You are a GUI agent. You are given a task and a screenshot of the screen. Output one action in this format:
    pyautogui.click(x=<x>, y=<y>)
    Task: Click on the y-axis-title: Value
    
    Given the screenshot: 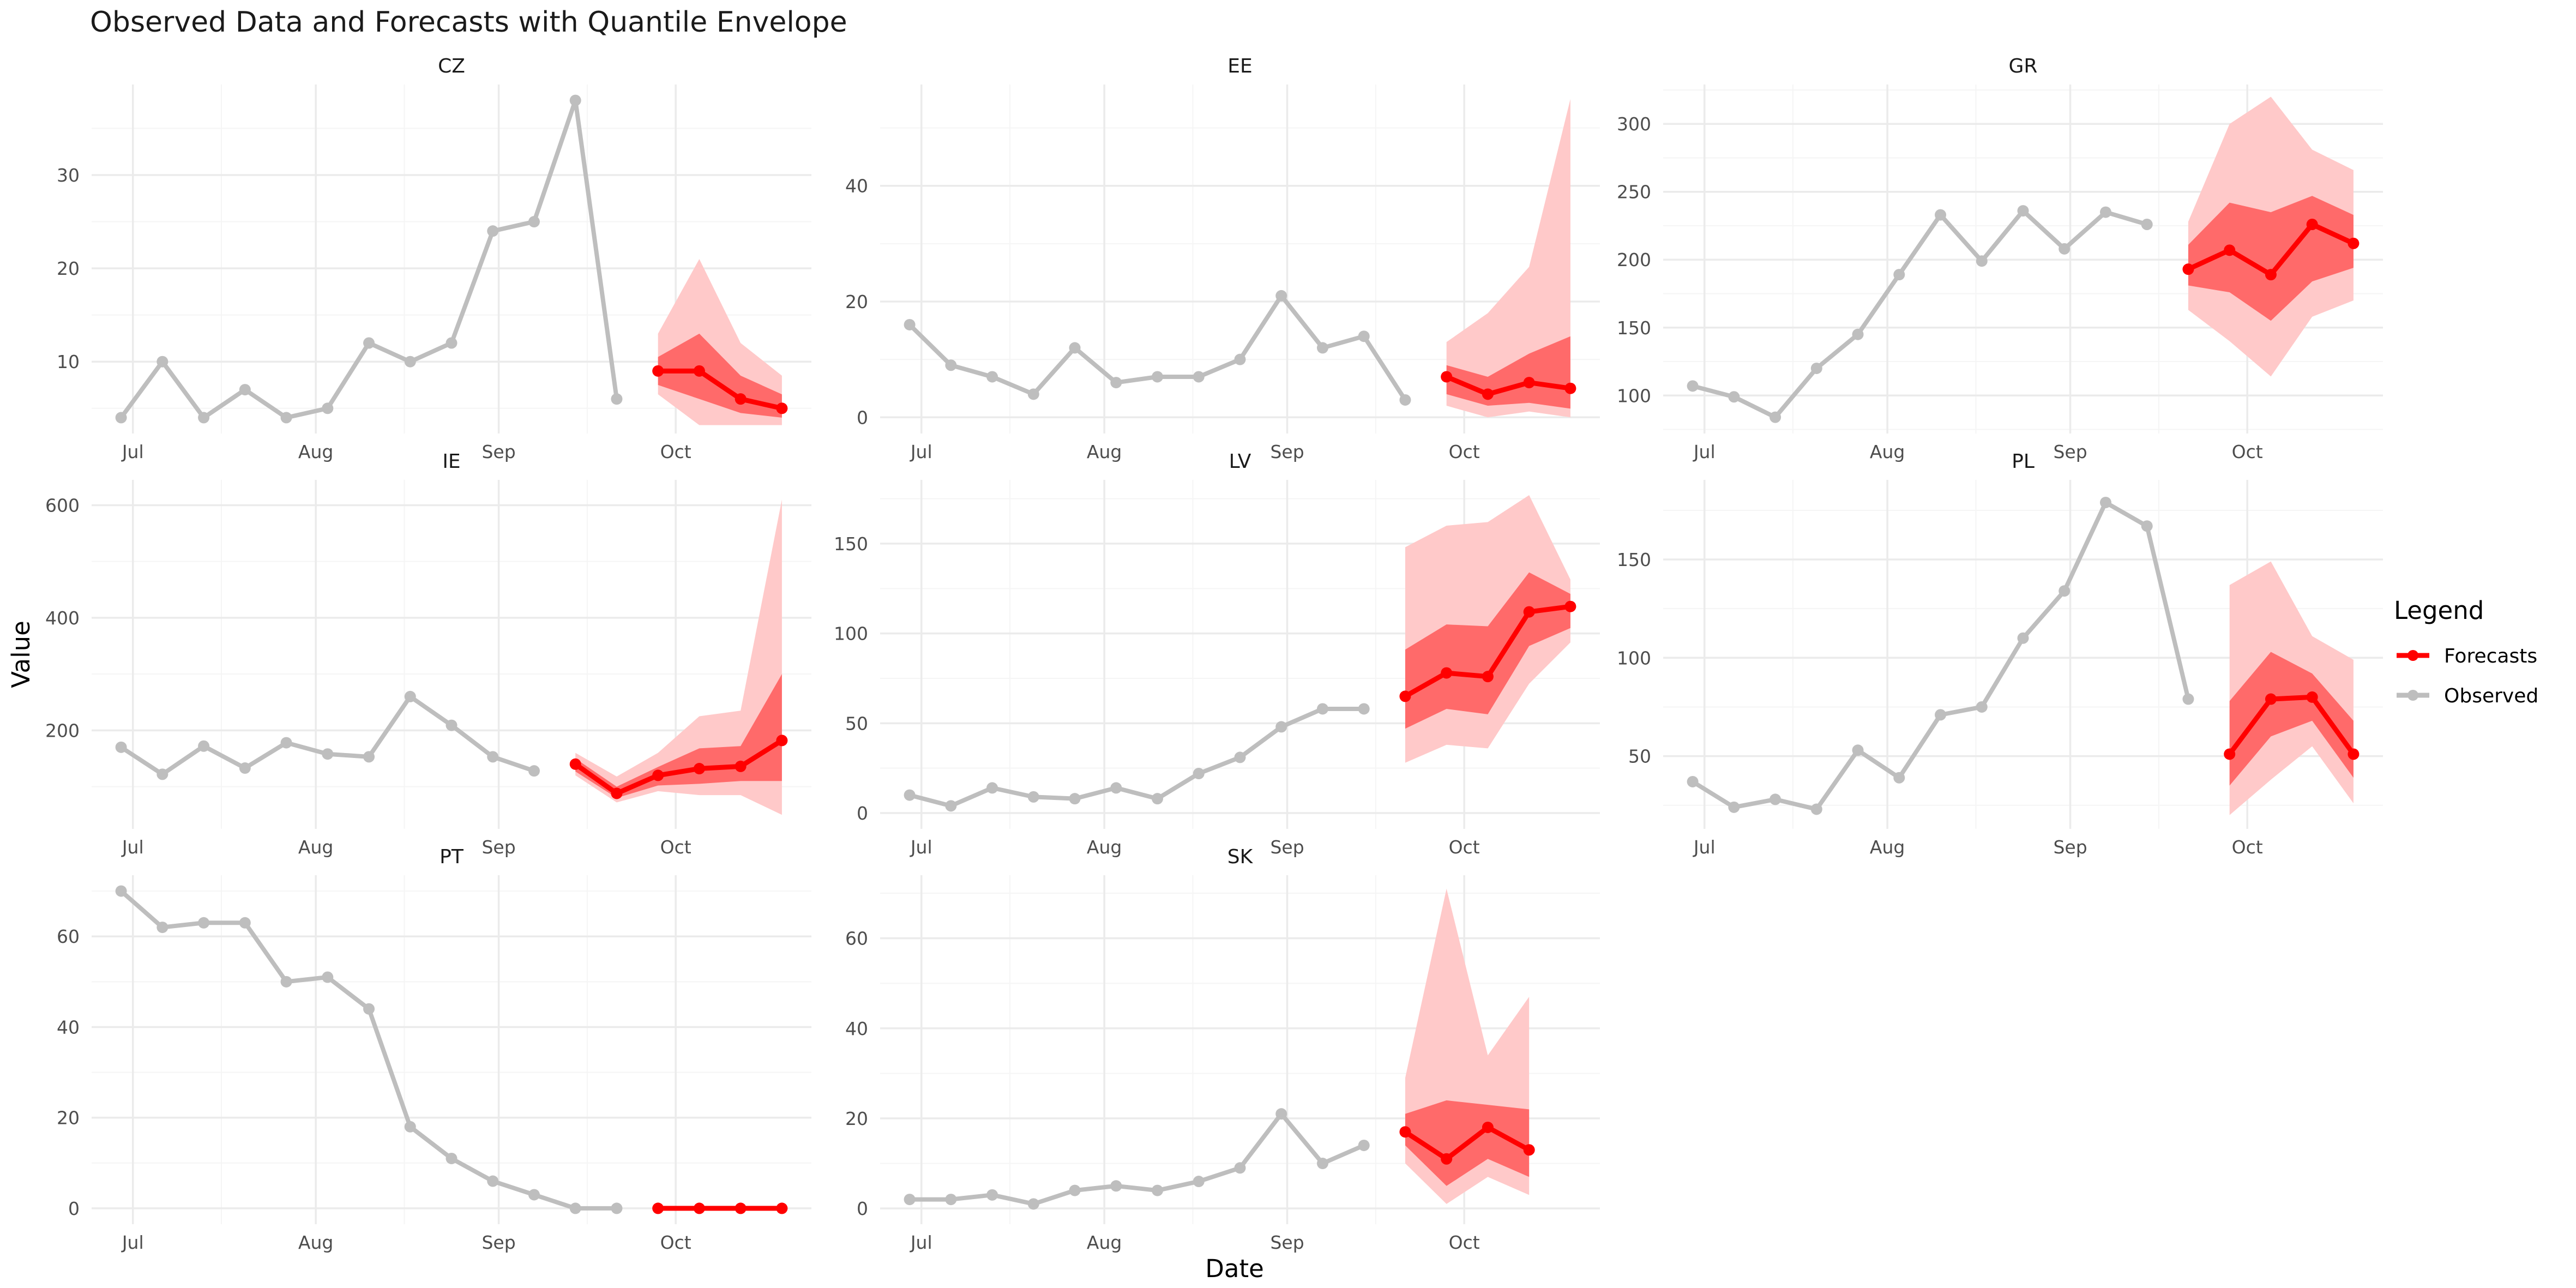 What is the action you would take?
    pyautogui.click(x=21, y=654)
    